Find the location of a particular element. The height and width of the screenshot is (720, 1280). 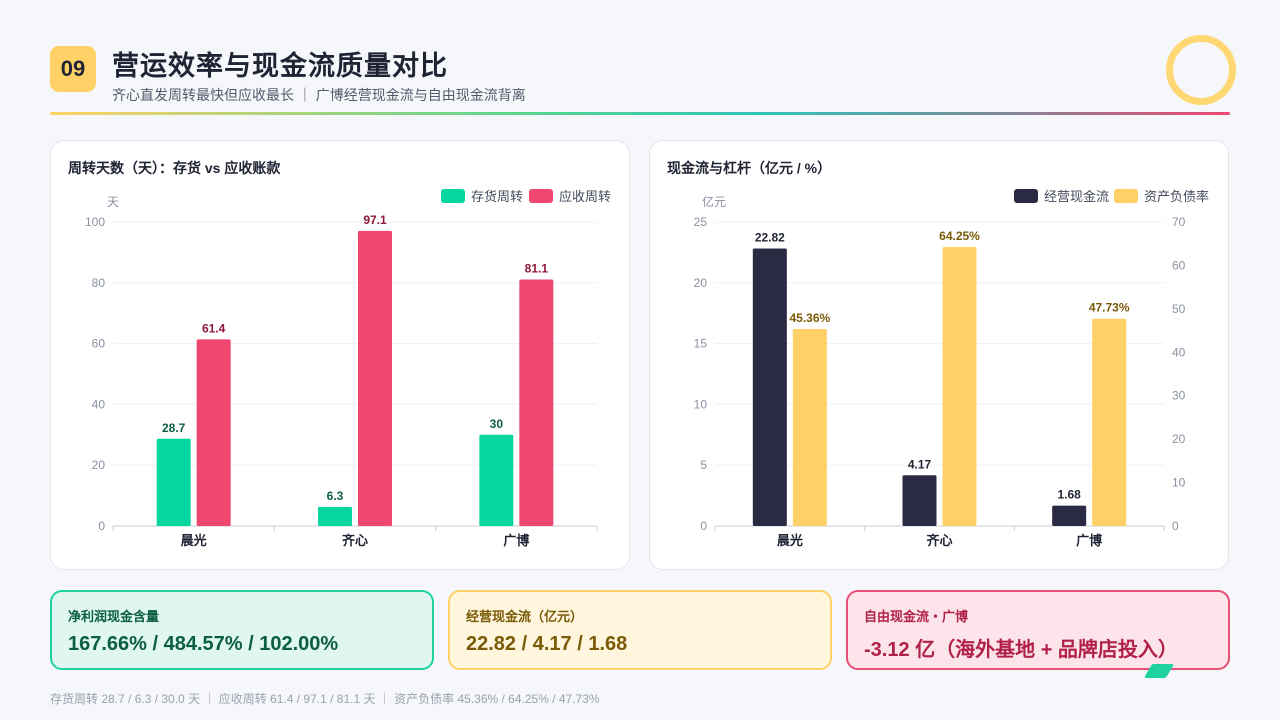

y2-tick-label: 70 is located at coordinates (1179, 222).